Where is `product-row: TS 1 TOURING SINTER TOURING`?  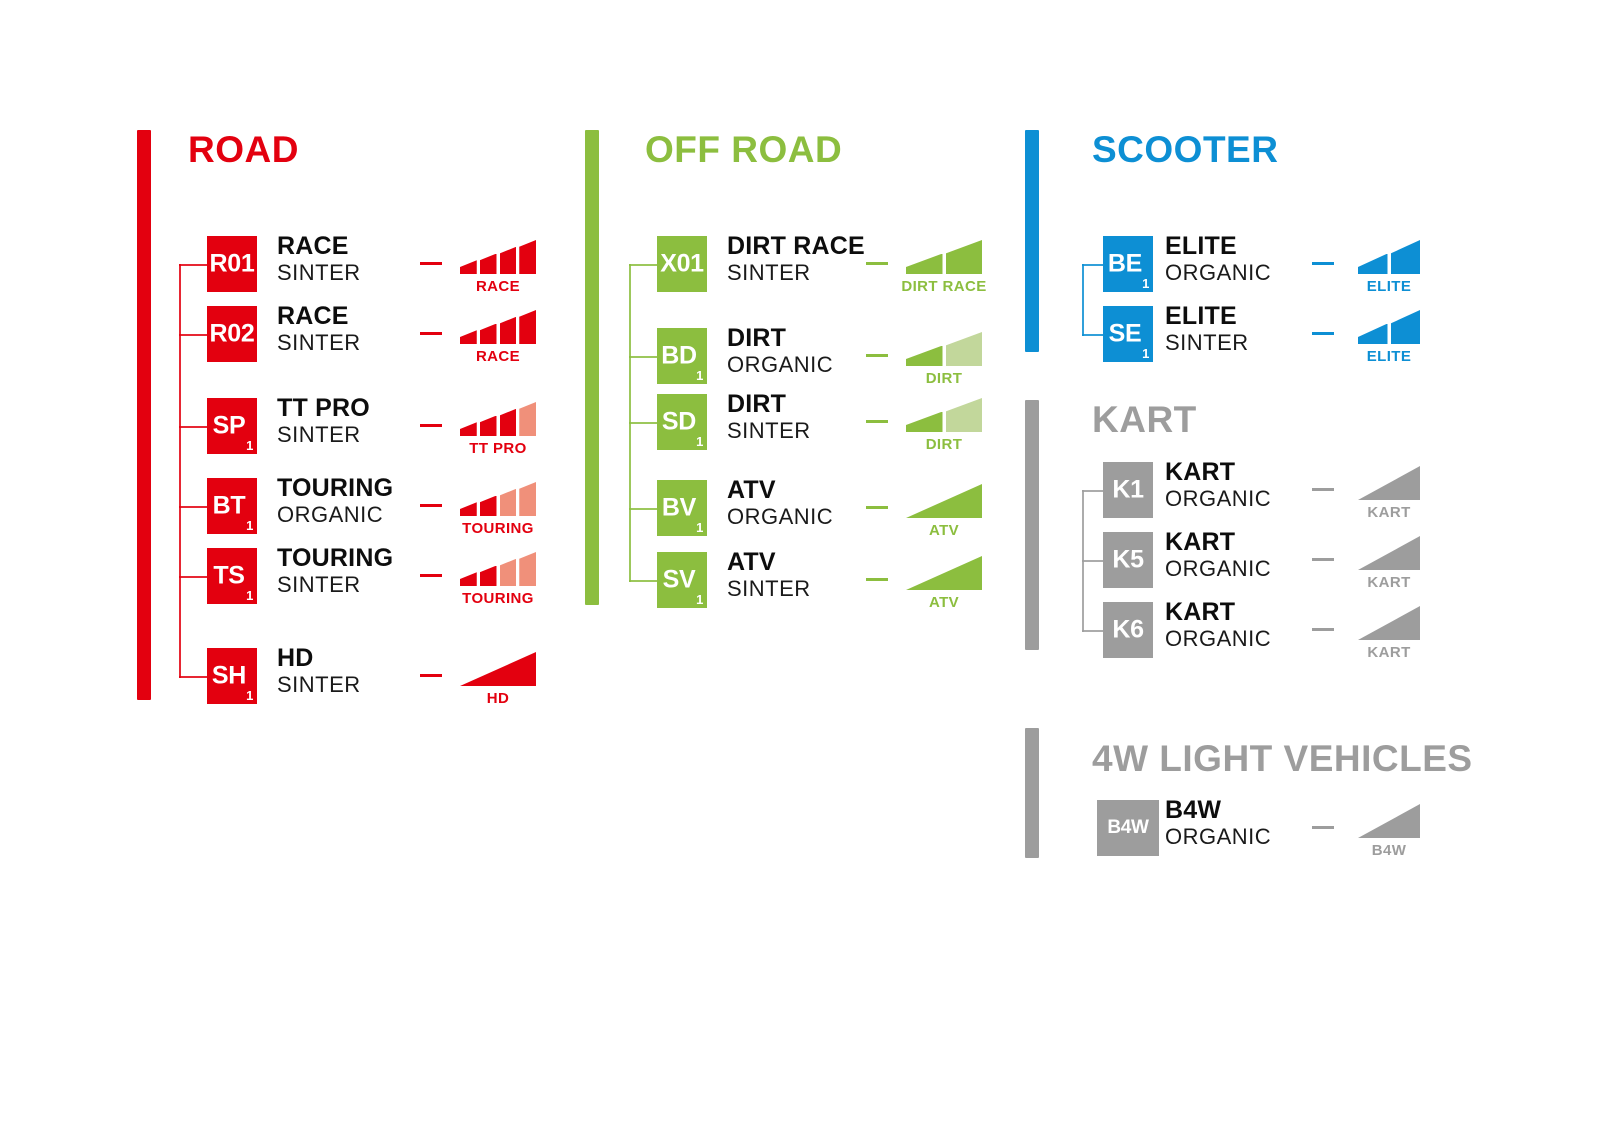
product-row: TS 1 TOURING SINTER TOURING is located at coordinates (800, 577).